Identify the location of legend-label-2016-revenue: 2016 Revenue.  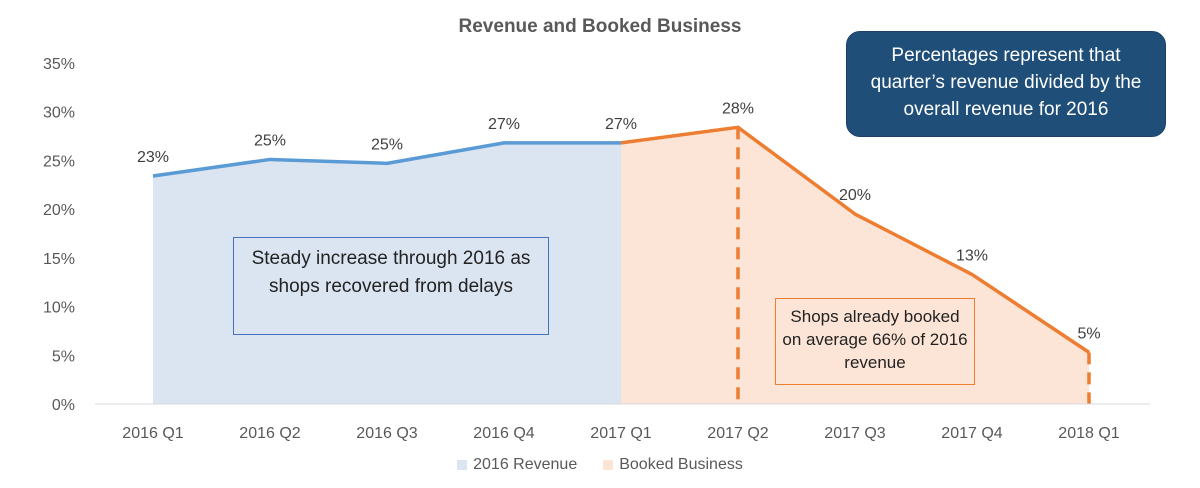
(525, 464).